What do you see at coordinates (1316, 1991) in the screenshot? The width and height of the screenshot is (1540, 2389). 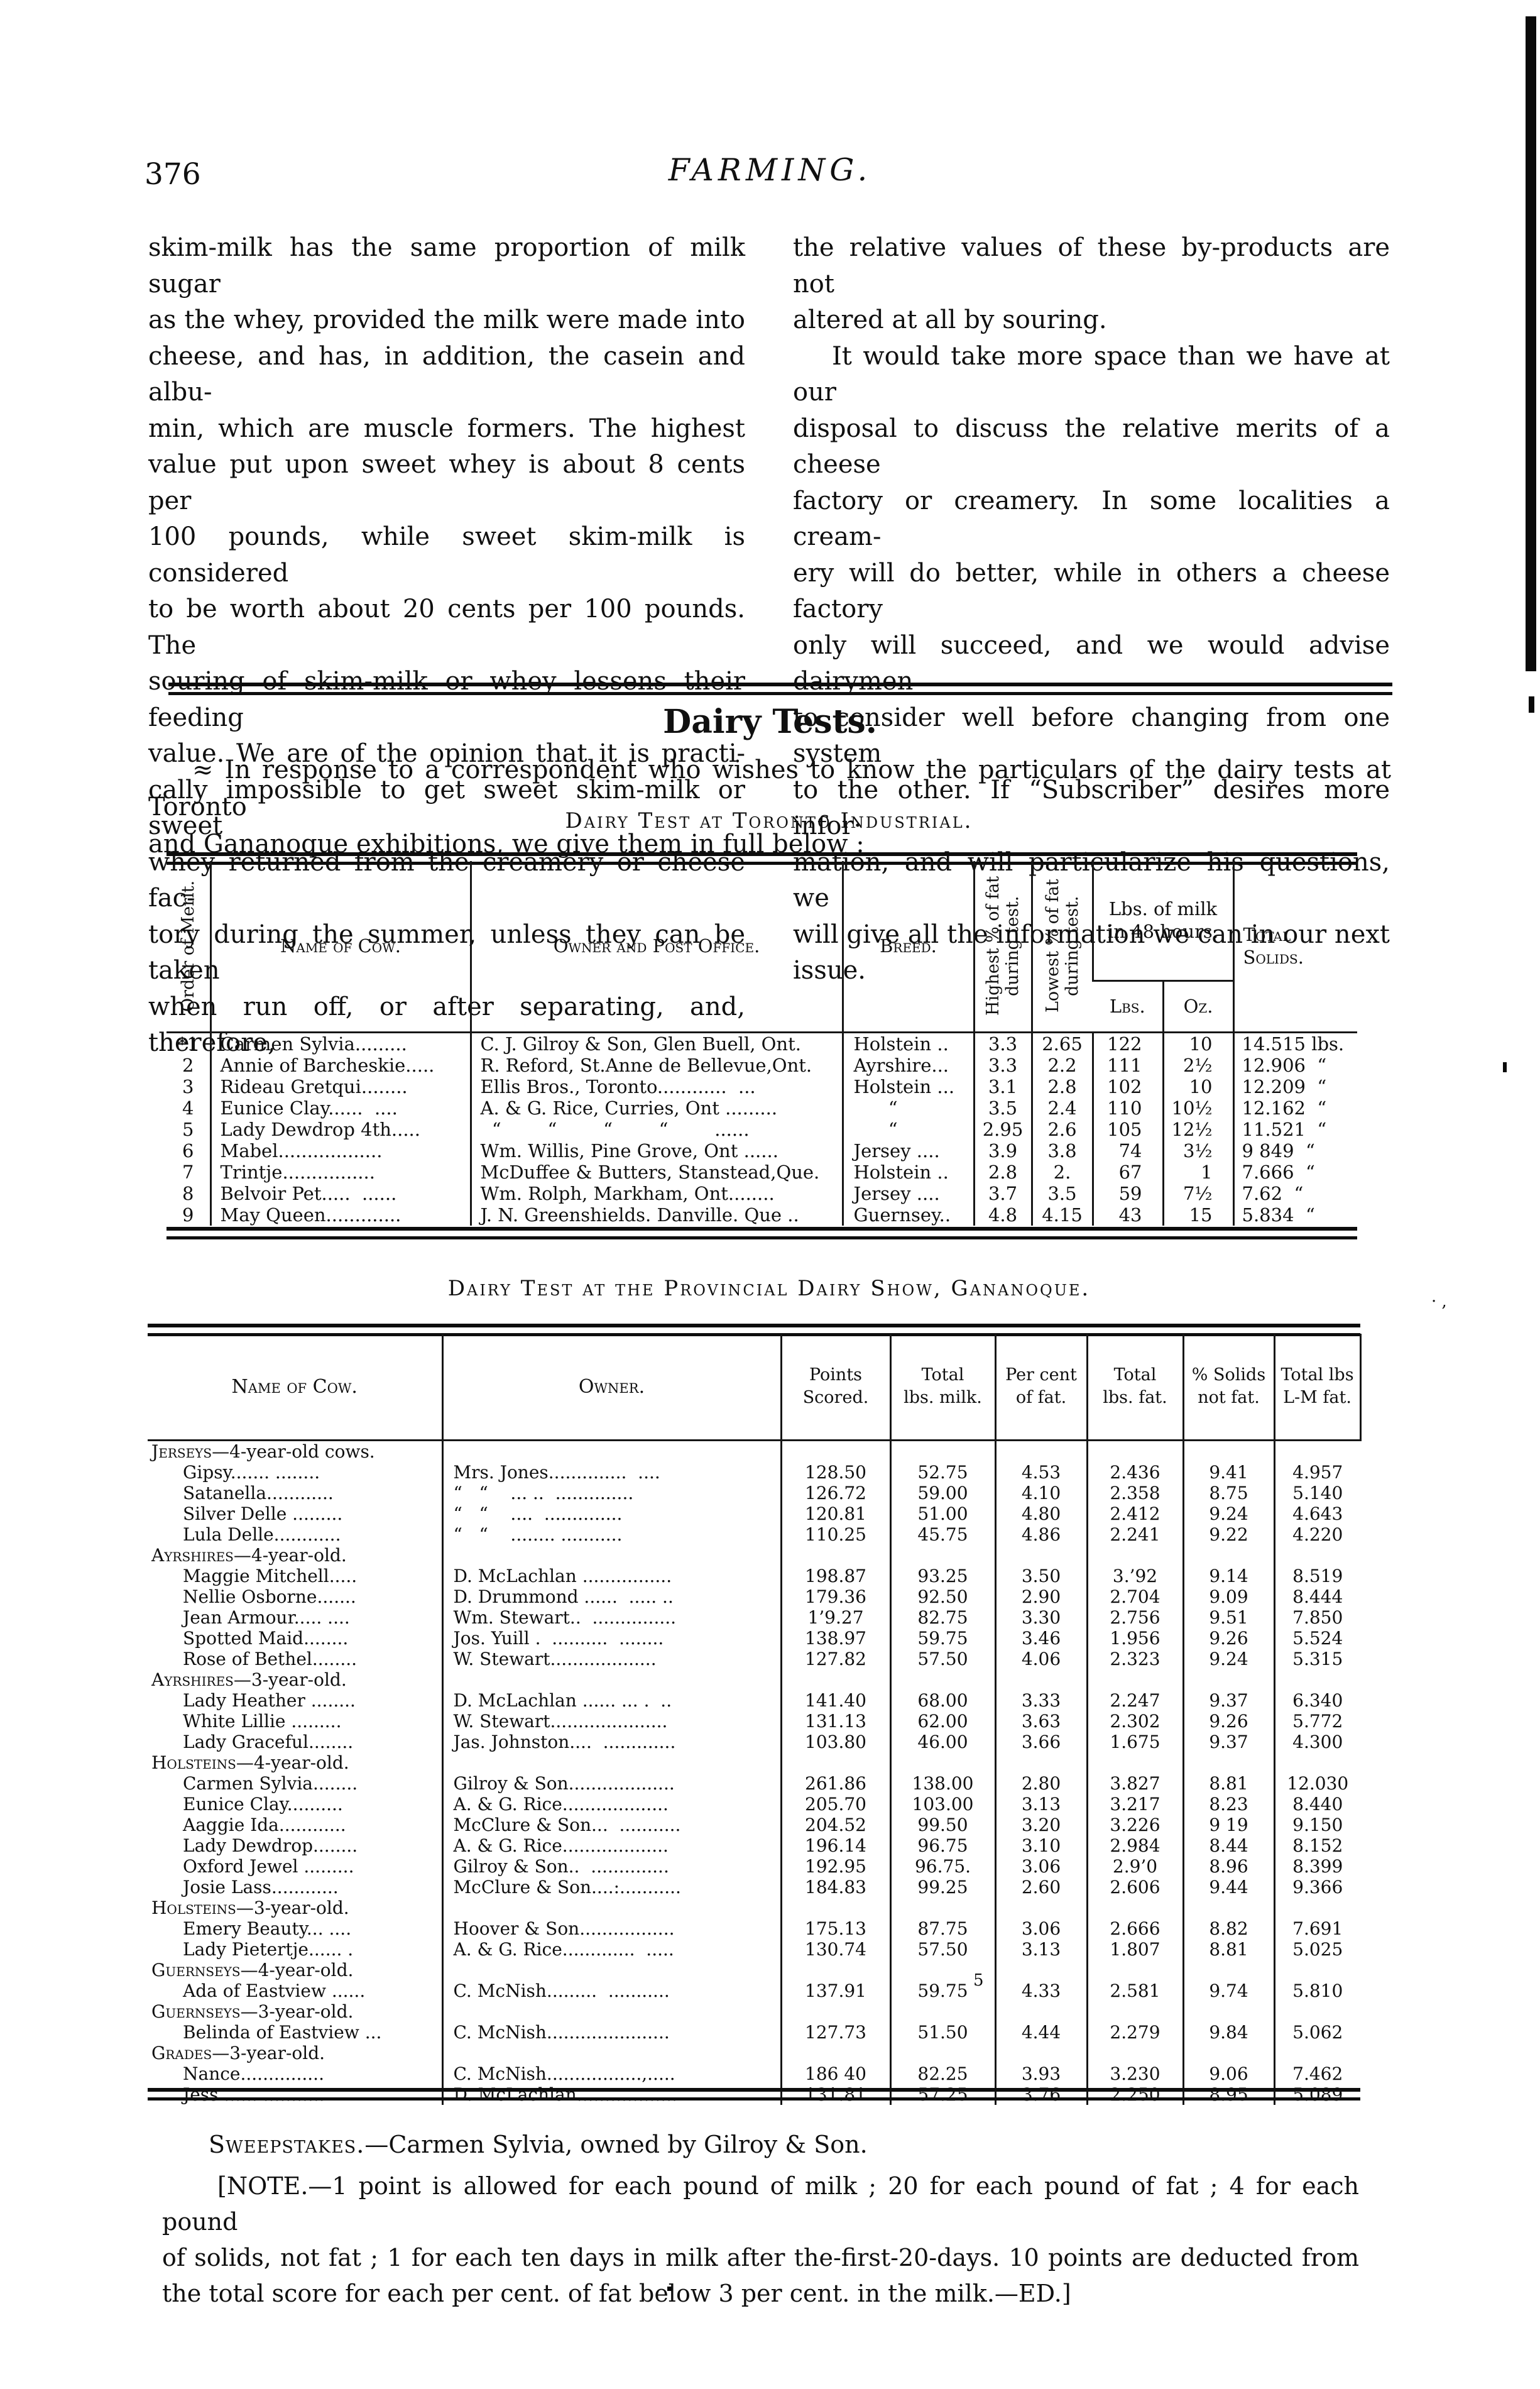 I see `cell-lm: 5.810` at bounding box center [1316, 1991].